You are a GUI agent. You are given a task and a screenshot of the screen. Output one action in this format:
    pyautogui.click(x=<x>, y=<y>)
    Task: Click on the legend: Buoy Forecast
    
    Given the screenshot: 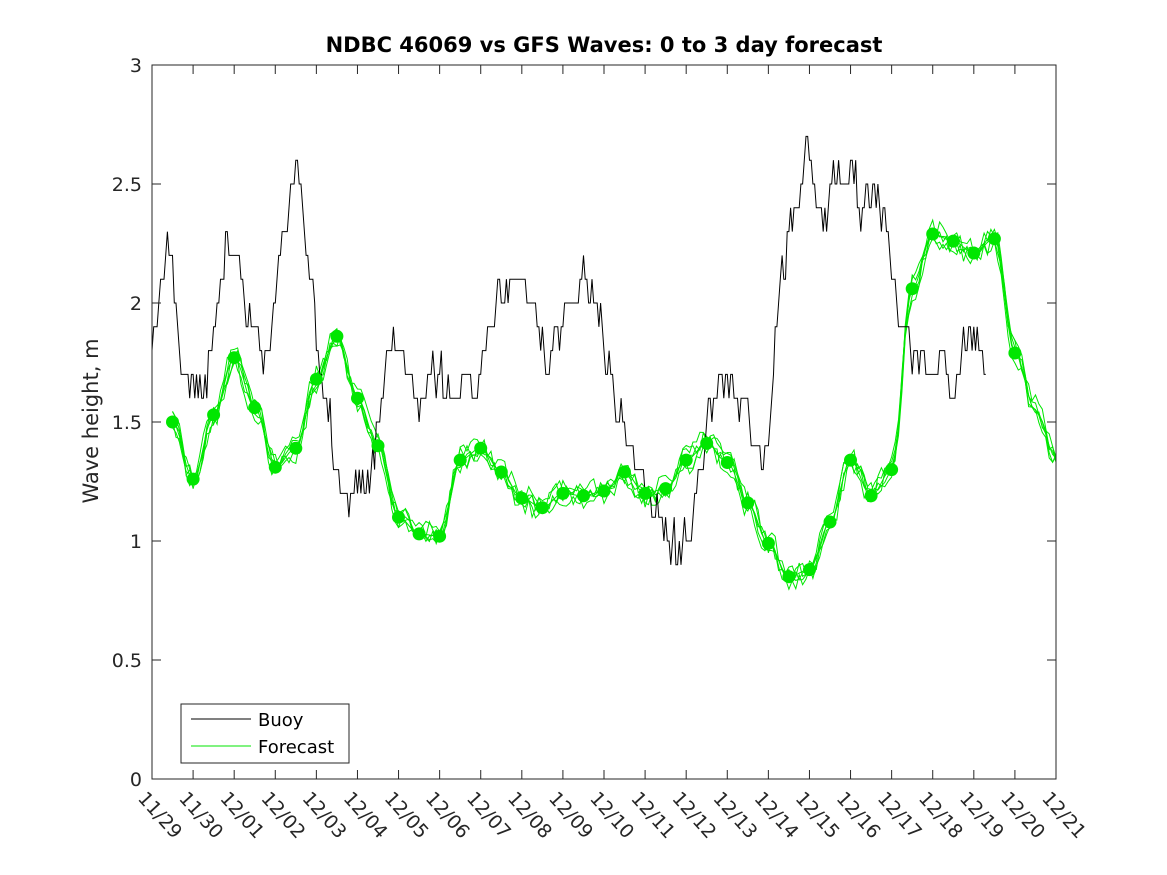 What is the action you would take?
    pyautogui.click(x=265, y=733)
    